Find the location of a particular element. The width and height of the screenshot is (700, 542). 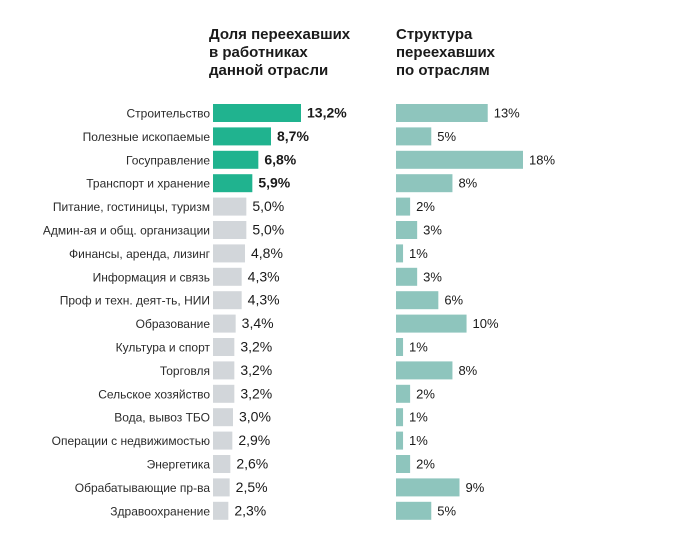

structure-value-label: 10% is located at coordinates (486, 323).